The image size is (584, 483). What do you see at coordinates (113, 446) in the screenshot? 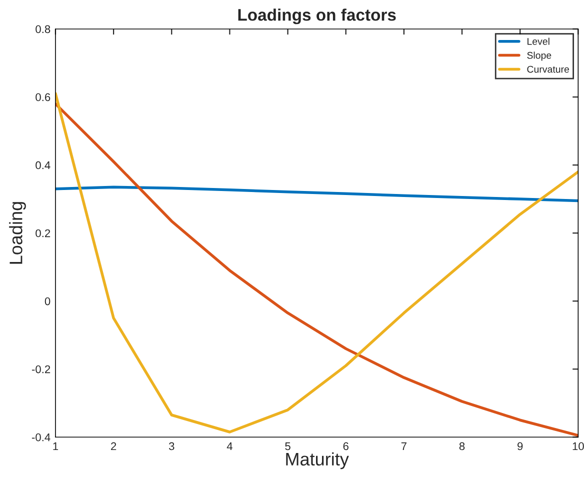
I see `x-tick-label: 2` at bounding box center [113, 446].